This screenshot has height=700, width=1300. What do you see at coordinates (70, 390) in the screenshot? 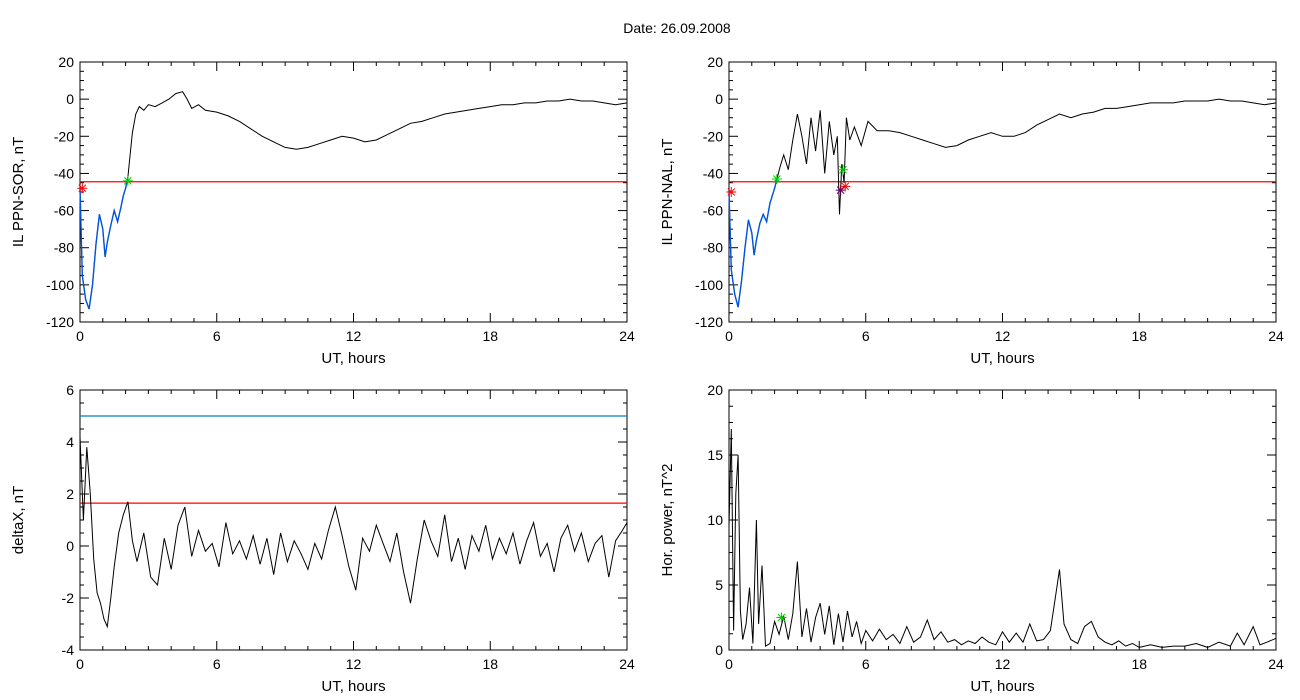
I see `y-tick-label: 6` at bounding box center [70, 390].